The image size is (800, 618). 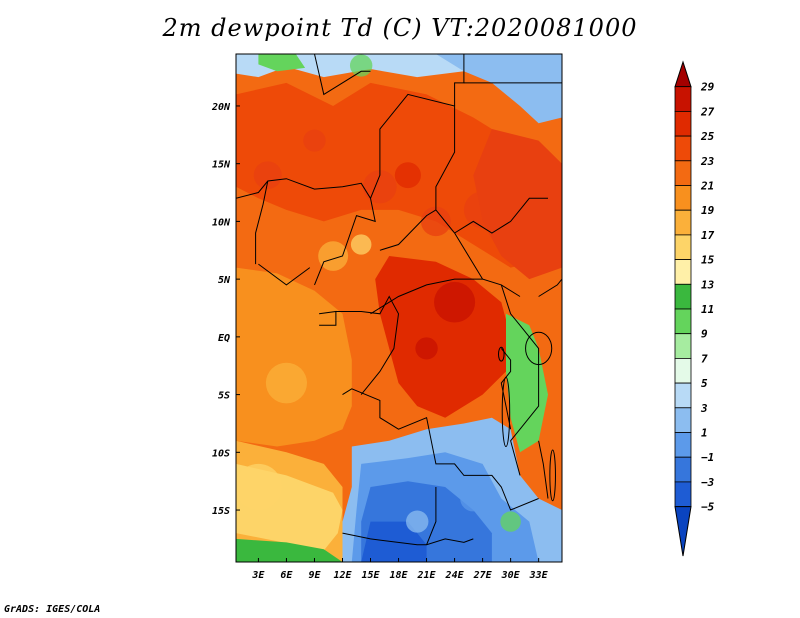 What do you see at coordinates (704, 358) in the screenshot?
I see `colorbar-label: 7` at bounding box center [704, 358].